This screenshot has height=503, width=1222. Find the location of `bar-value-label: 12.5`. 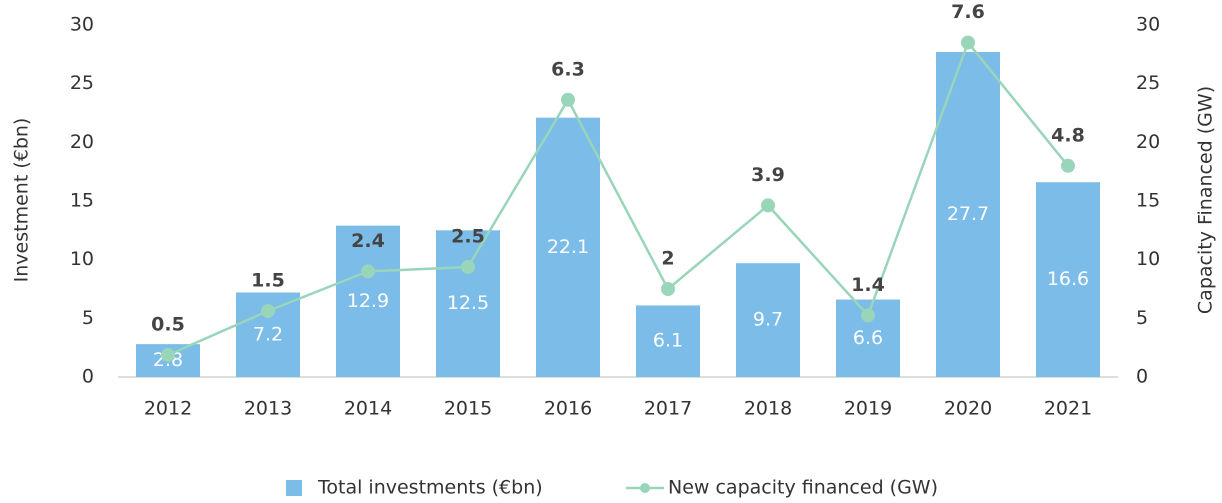

bar-value-label: 12.5 is located at coordinates (468, 303).